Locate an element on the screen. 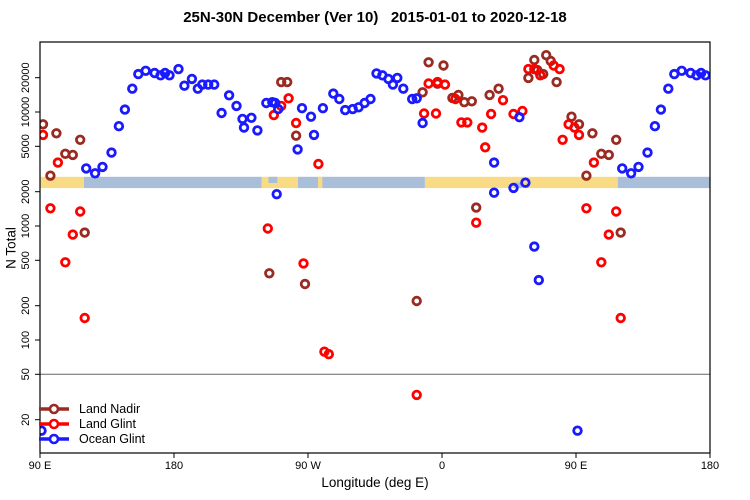  legend-symbol-land_nadir-icon is located at coordinates (54, 408).